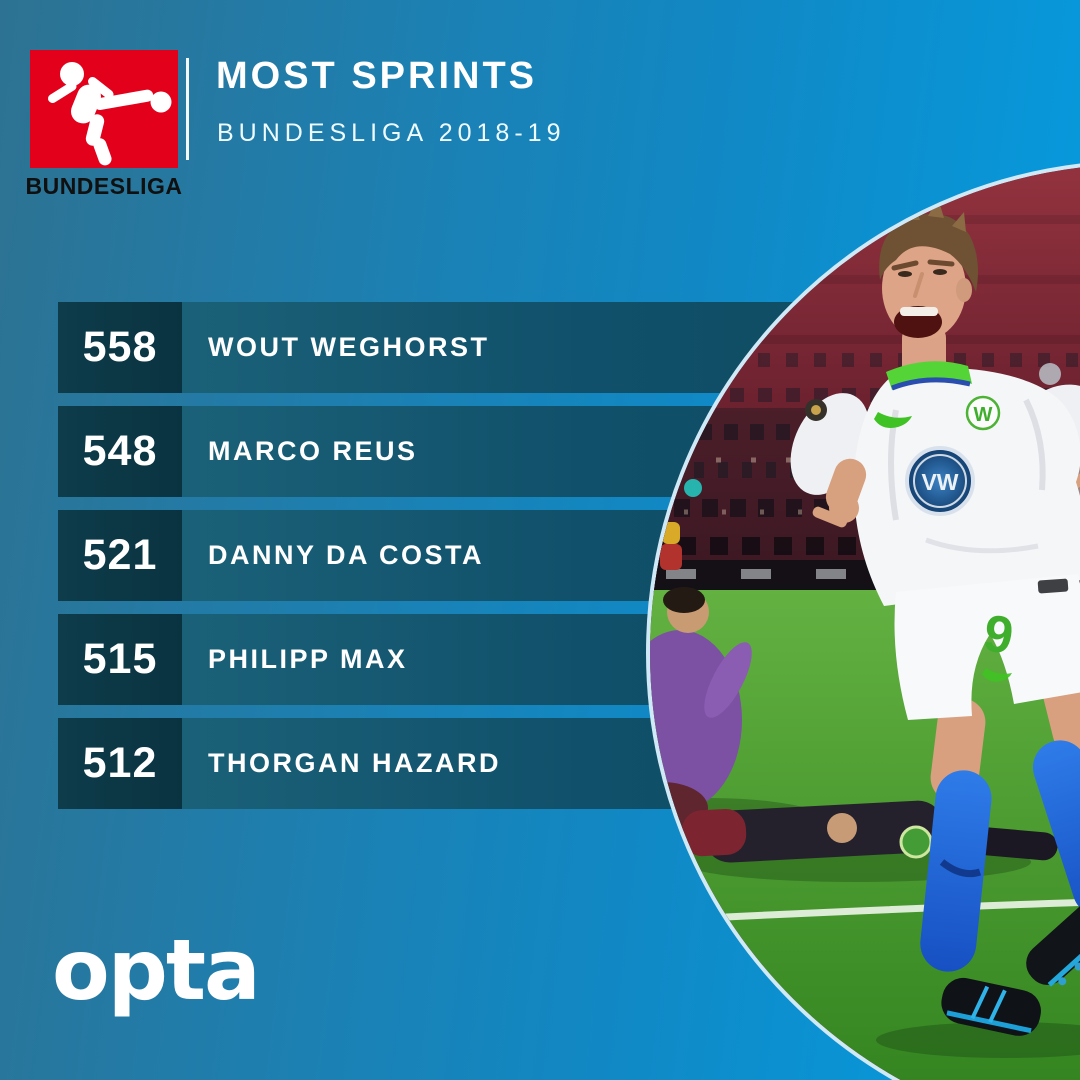 The width and height of the screenshot is (1080, 1080). Describe the element at coordinates (693, 488) in the screenshot. I see `steward-in-crowd` at that location.